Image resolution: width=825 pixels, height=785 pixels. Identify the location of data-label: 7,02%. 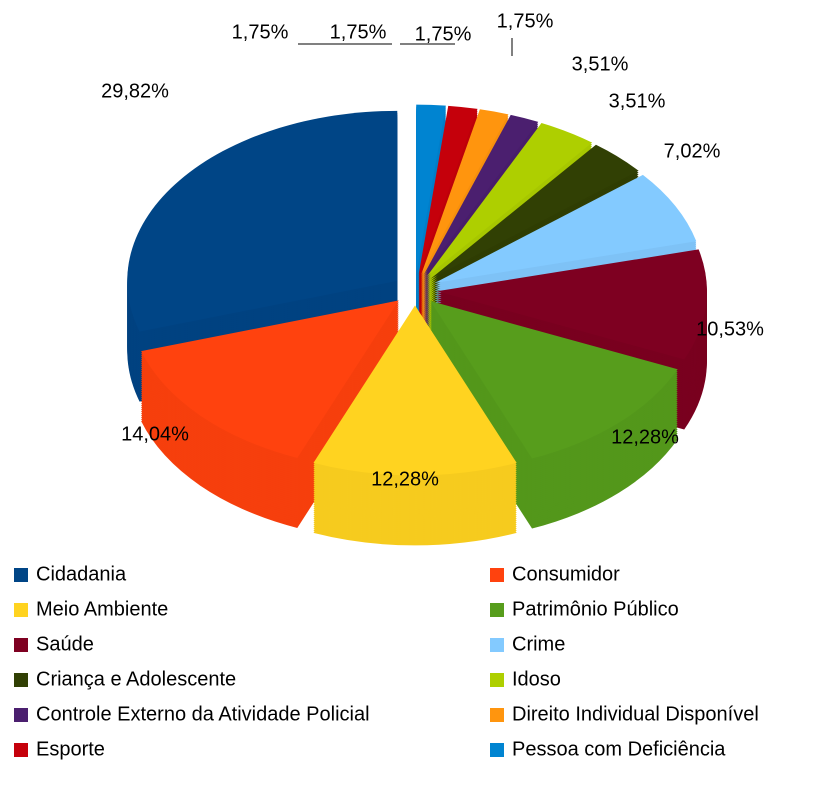
(692, 151).